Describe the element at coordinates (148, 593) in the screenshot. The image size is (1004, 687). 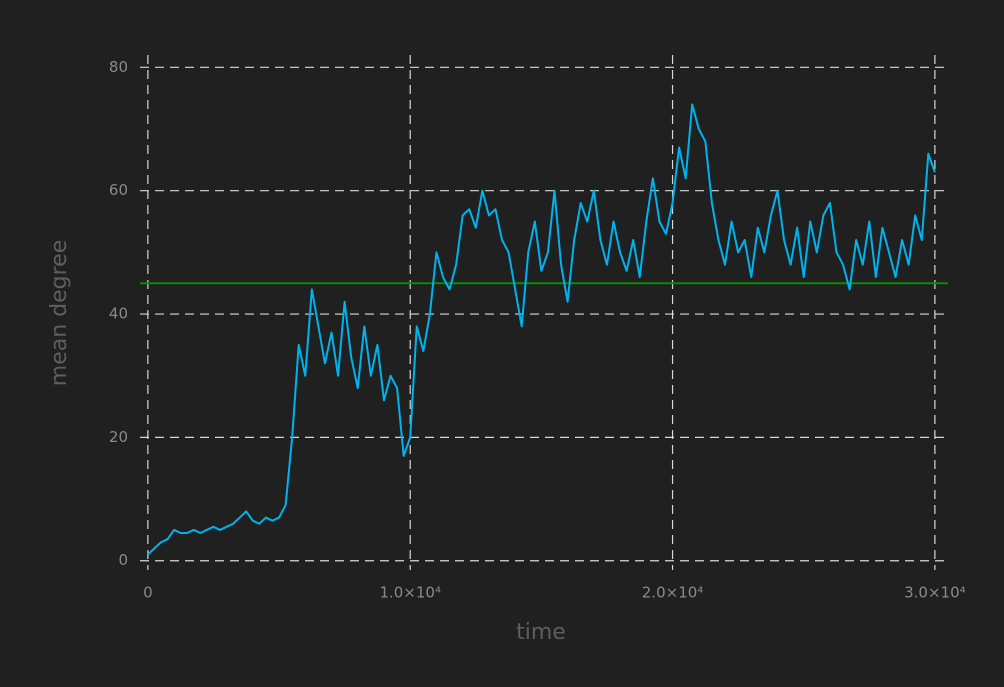
I see `x-tick-label: 0` at that location.